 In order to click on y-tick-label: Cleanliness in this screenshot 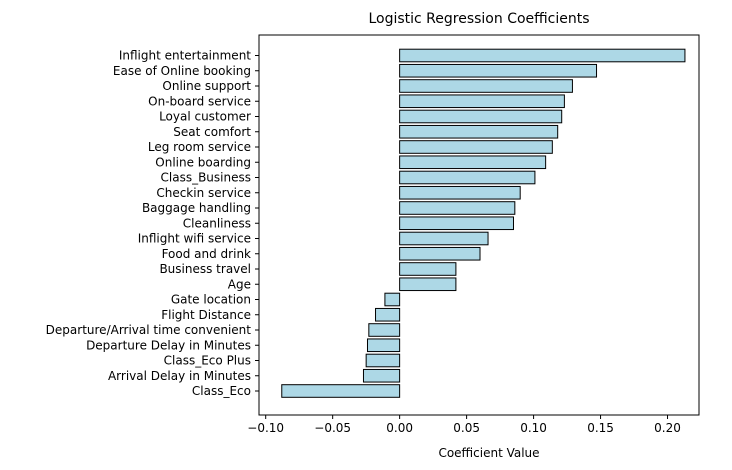, I will do `click(217, 223)`.